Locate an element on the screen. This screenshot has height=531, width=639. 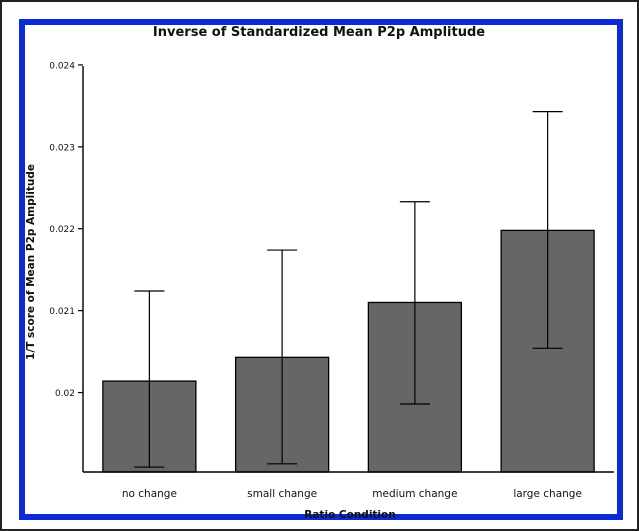
y-tick-label: 0.024 is located at coordinates (62, 66).